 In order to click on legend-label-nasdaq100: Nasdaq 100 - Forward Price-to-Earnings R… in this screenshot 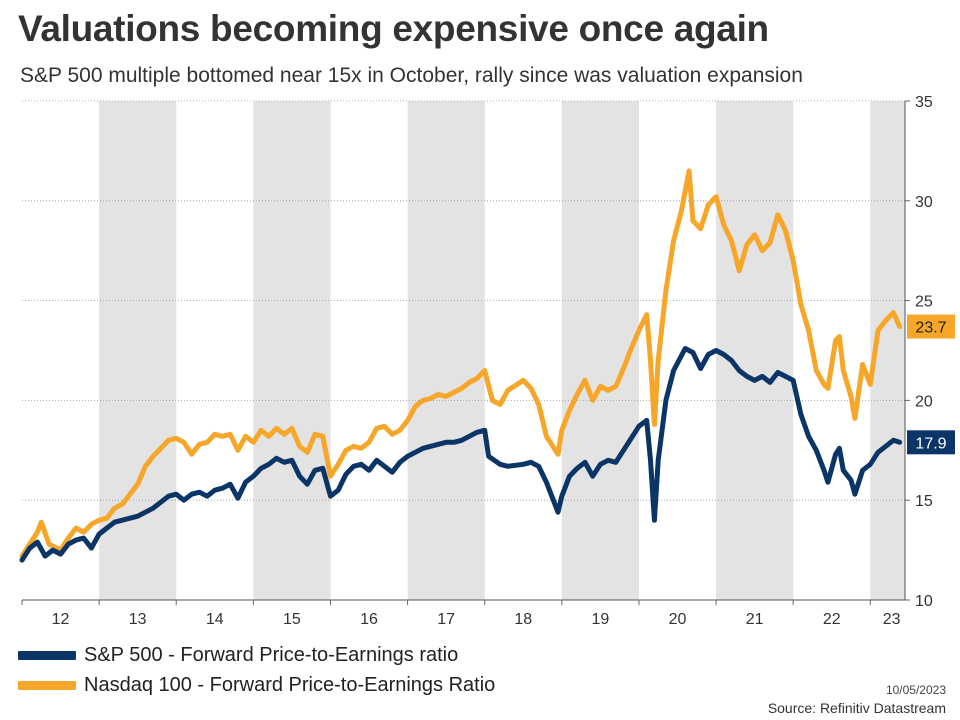, I will do `click(290, 684)`.